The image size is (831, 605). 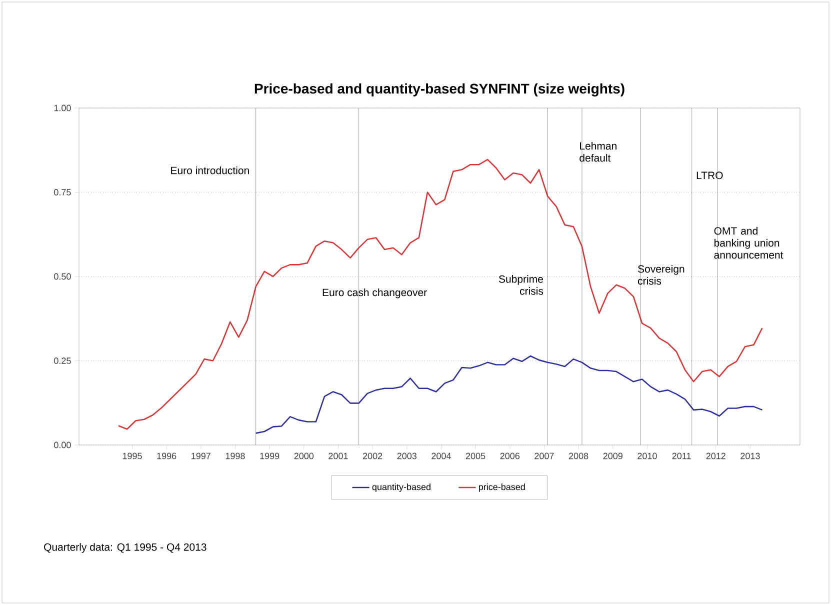 What do you see at coordinates (578, 456) in the screenshot?
I see `x-tick-label: 2008` at bounding box center [578, 456].